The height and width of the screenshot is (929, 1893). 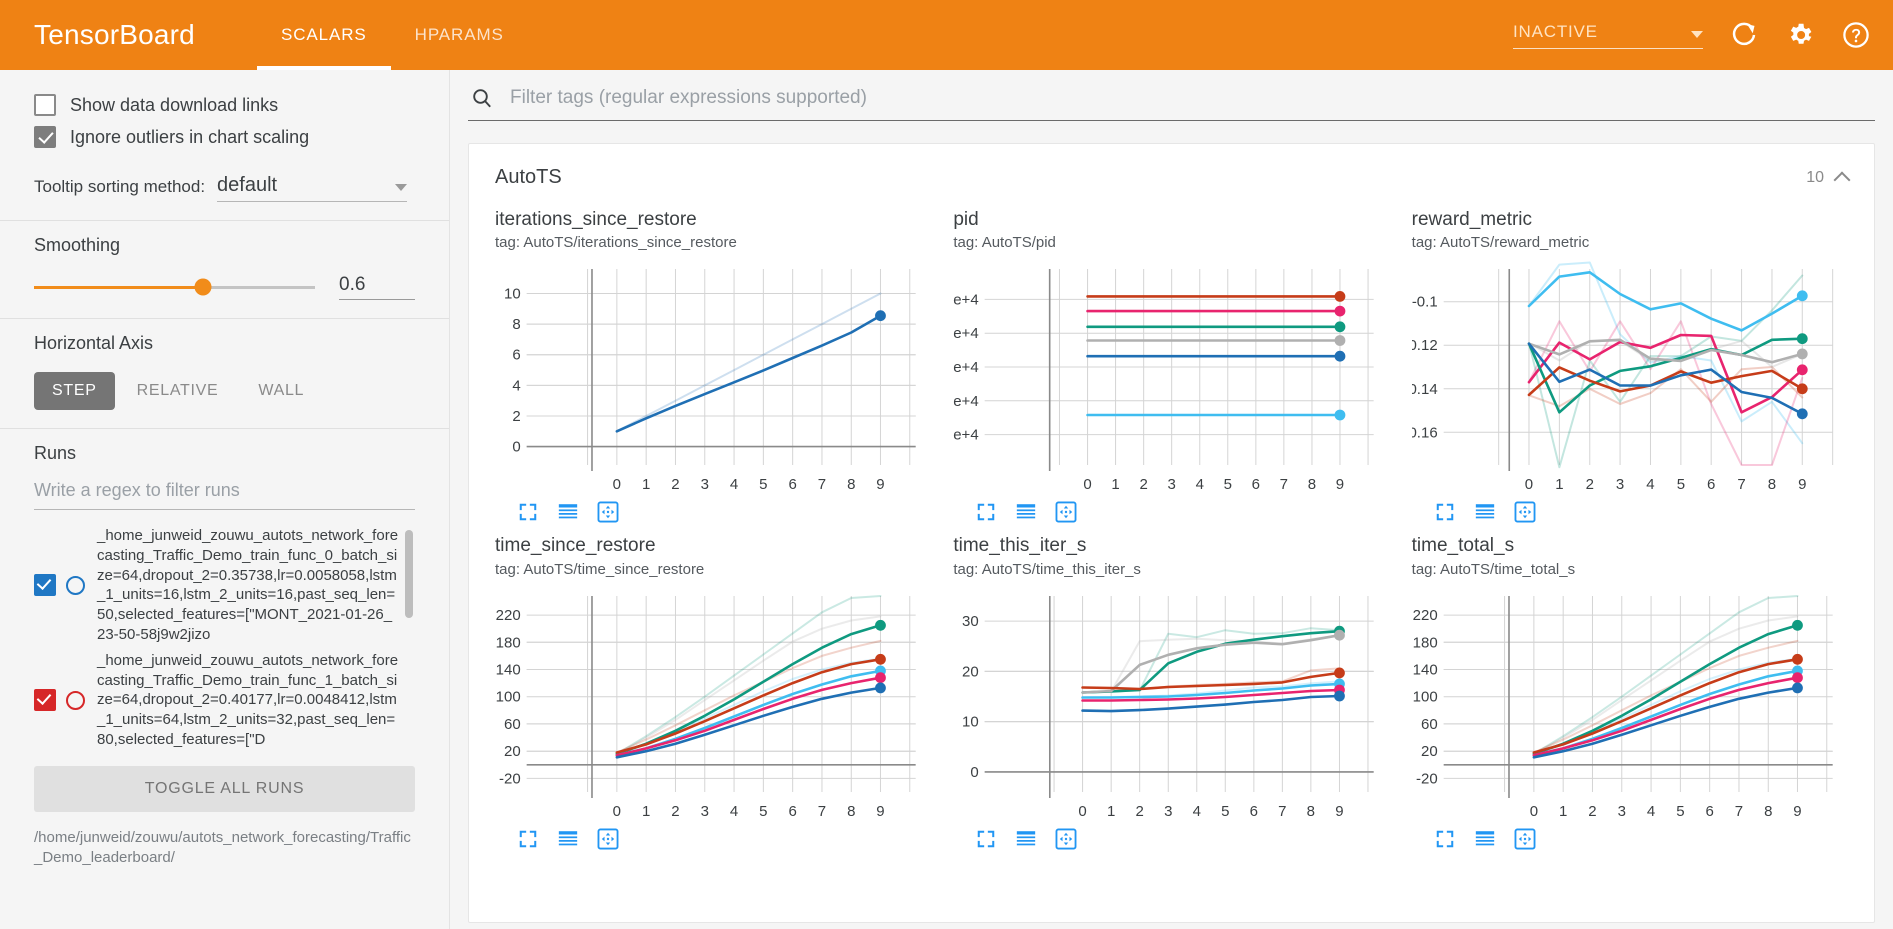 I want to click on show-download-links-checkbox-row: Show data download links, so click(x=224, y=105).